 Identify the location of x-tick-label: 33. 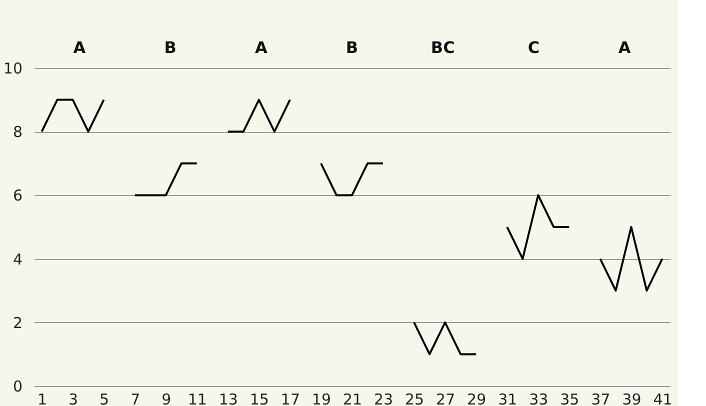
(538, 398).